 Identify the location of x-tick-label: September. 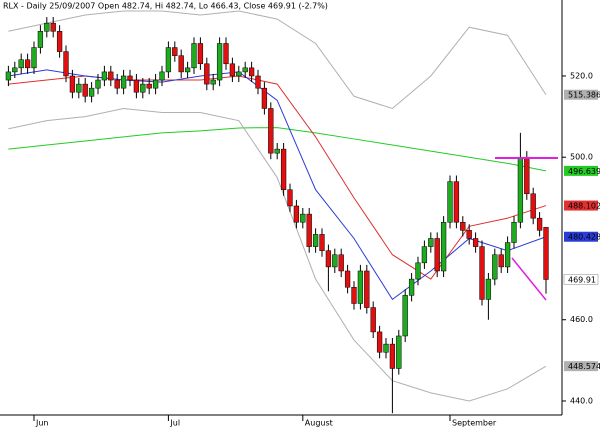
(474, 423).